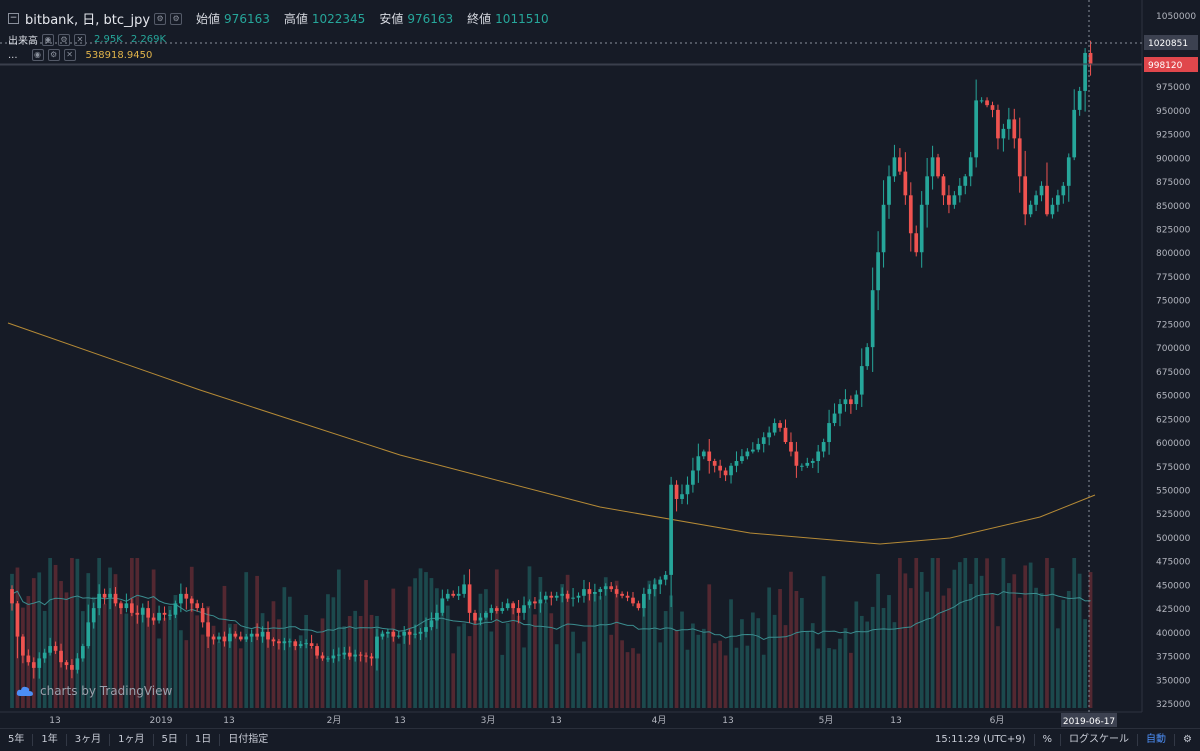  Describe the element at coordinates (659, 720) in the screenshot. I see `time-tick-label: 4月` at that location.